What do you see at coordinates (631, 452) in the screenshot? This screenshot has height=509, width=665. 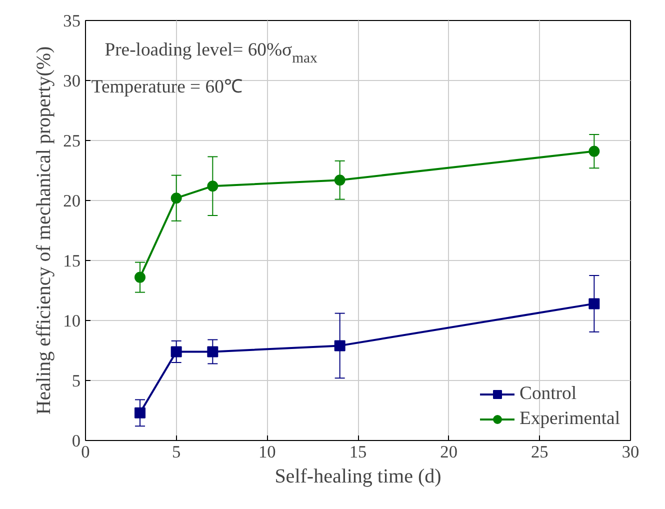 I see `x-tick-label: 30` at bounding box center [631, 452].